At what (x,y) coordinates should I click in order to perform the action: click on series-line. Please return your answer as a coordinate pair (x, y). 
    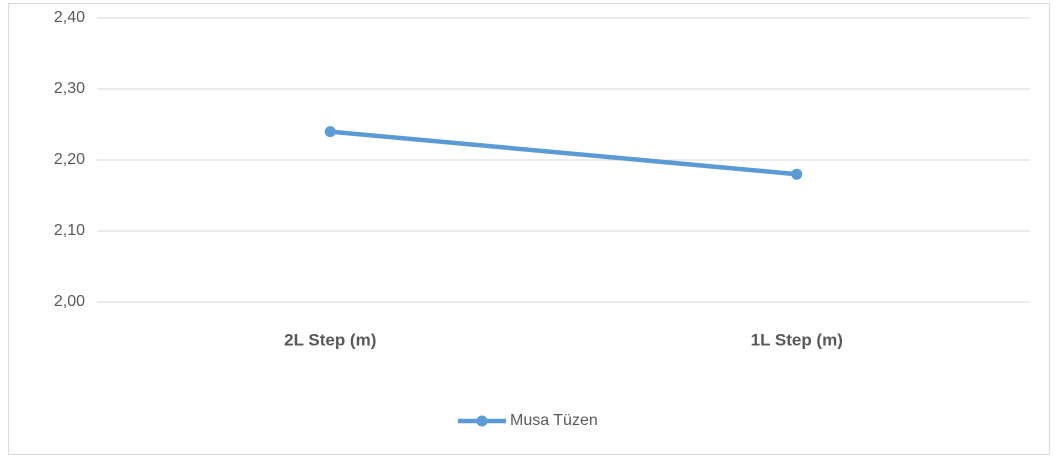
    Looking at the image, I should click on (563, 153).